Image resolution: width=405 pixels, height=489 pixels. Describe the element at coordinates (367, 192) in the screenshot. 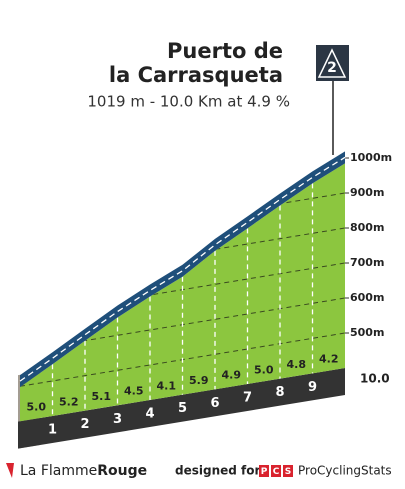

I see `y-tick-label: 900m` at that location.